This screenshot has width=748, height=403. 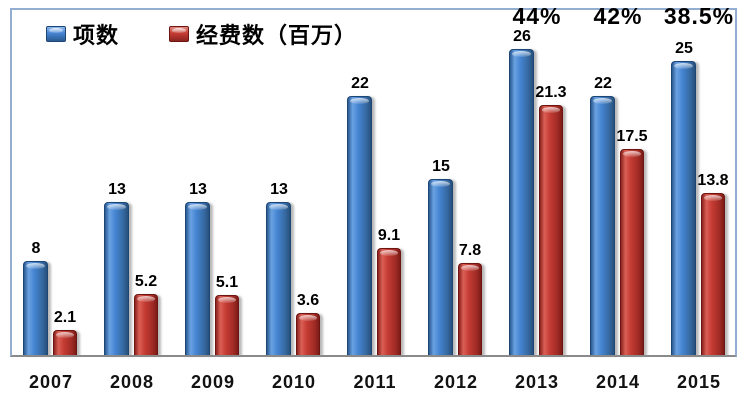 I want to click on bar-value-label: 21.3, so click(x=551, y=92).